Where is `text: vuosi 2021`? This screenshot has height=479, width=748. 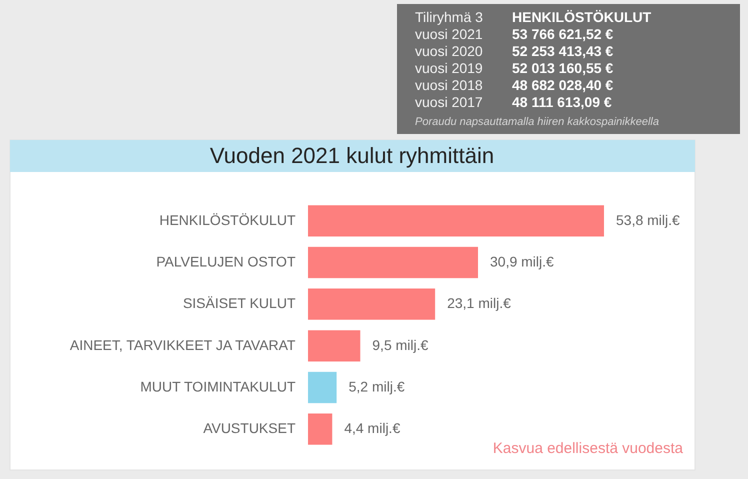
text: vuosi 2021 is located at coordinates (449, 34).